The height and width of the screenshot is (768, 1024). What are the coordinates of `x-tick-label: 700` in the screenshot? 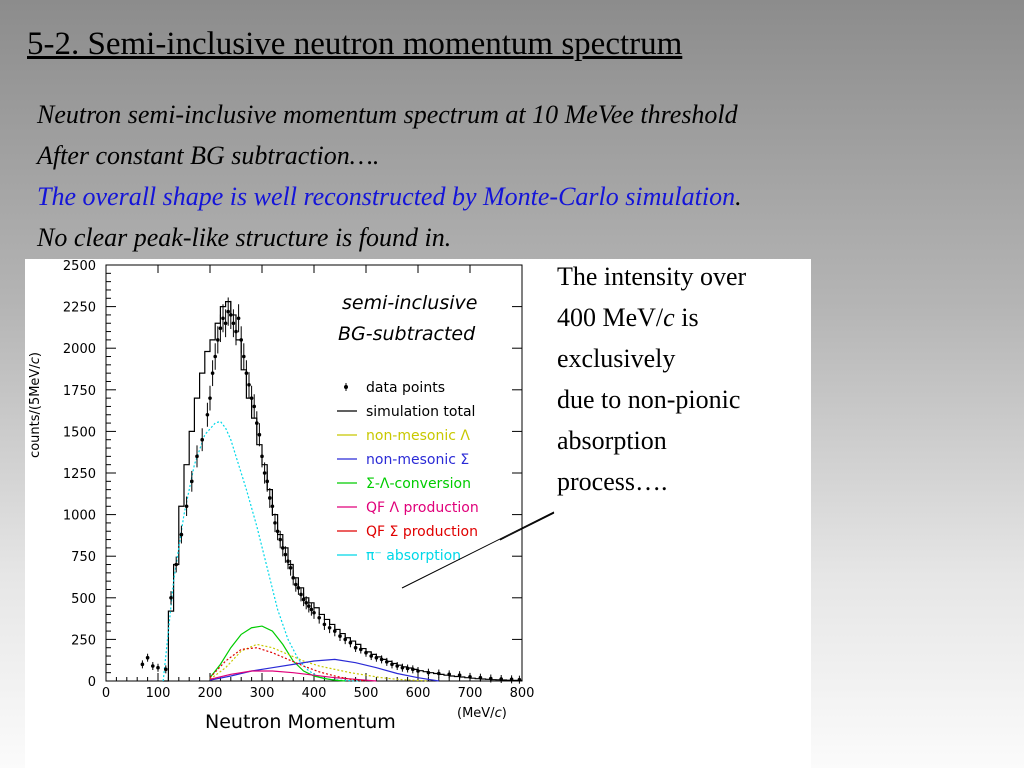 It's located at (470, 693).